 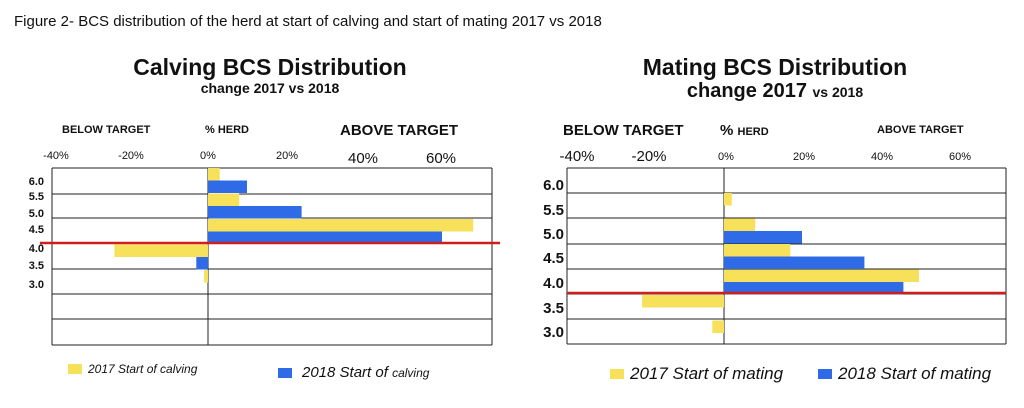 I want to click on mating-x-tick: 40%, so click(x=882, y=157).